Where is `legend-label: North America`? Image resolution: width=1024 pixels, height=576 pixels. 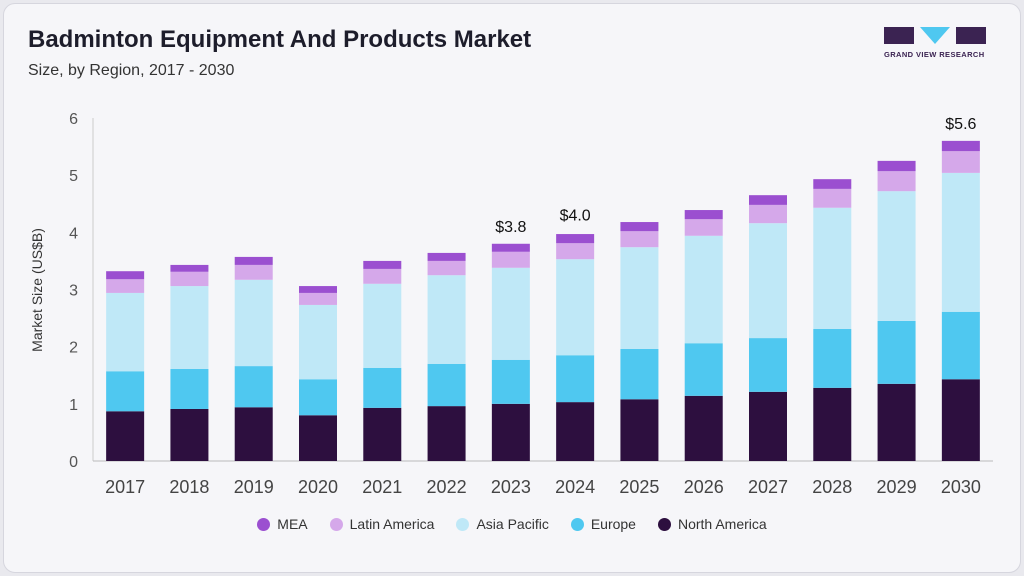 legend-label: North America is located at coordinates (722, 524).